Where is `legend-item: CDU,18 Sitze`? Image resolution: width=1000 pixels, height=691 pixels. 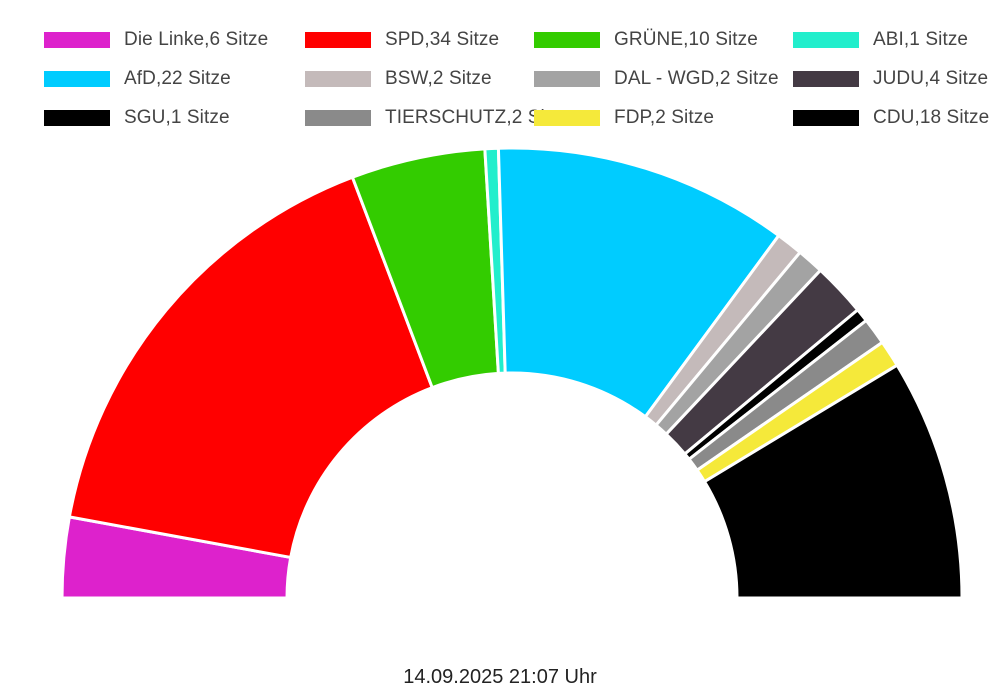 legend-item: CDU,18 Sitze is located at coordinates (891, 118).